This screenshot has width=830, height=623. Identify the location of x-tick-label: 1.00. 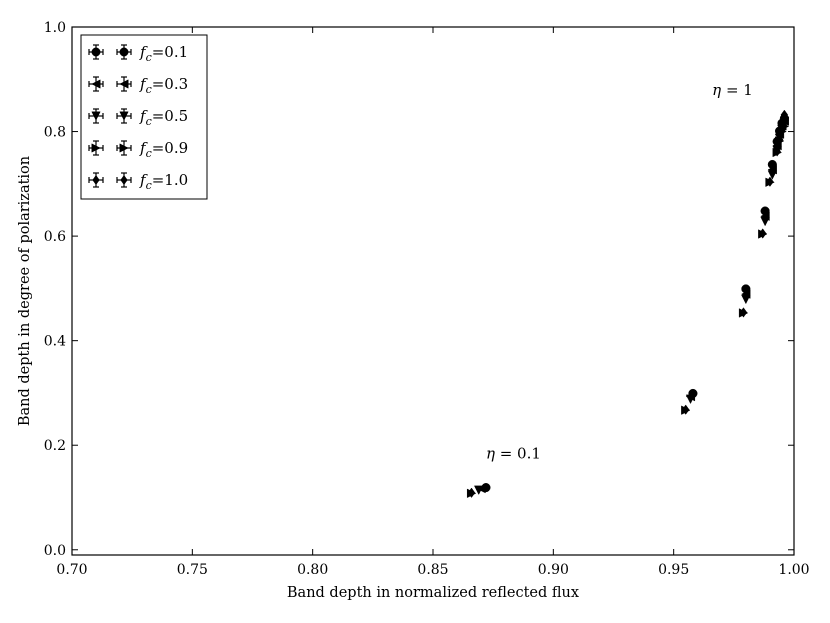
(793, 570).